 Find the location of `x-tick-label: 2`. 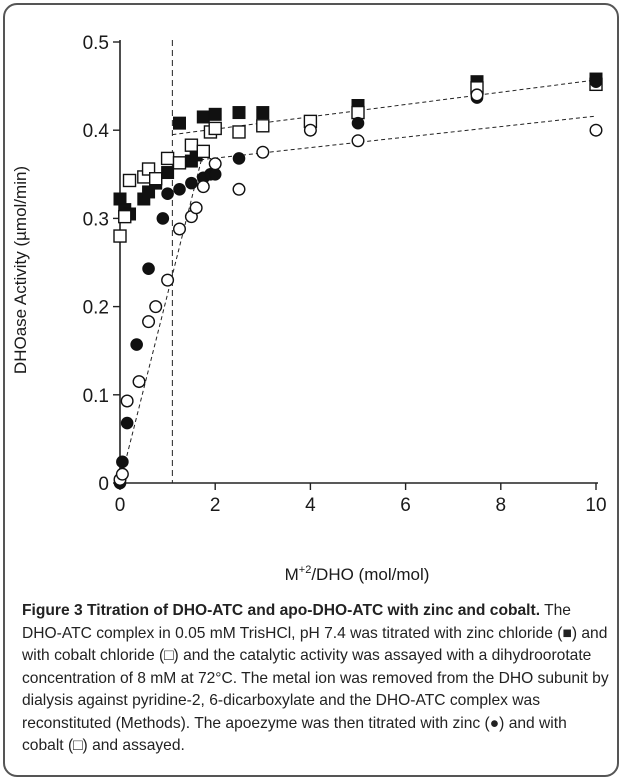

x-tick-label: 2 is located at coordinates (215, 505).